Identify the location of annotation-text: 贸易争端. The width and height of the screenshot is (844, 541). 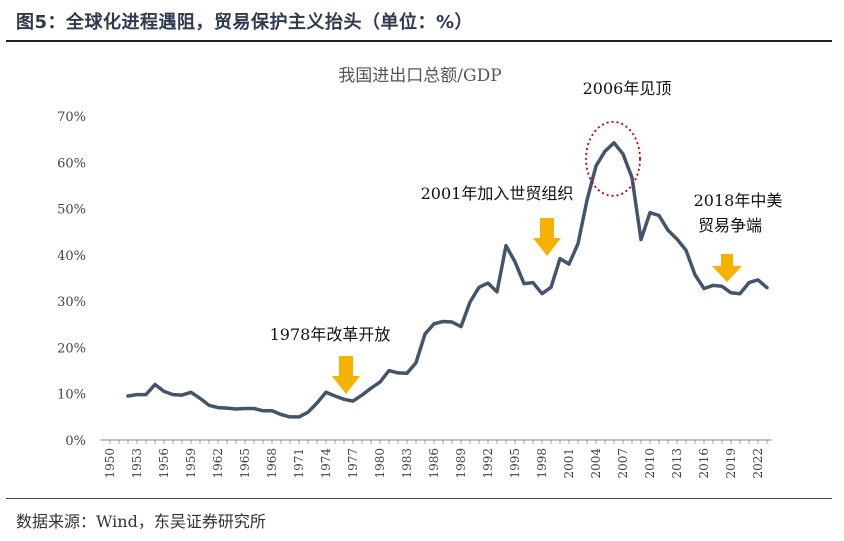
(730, 225).